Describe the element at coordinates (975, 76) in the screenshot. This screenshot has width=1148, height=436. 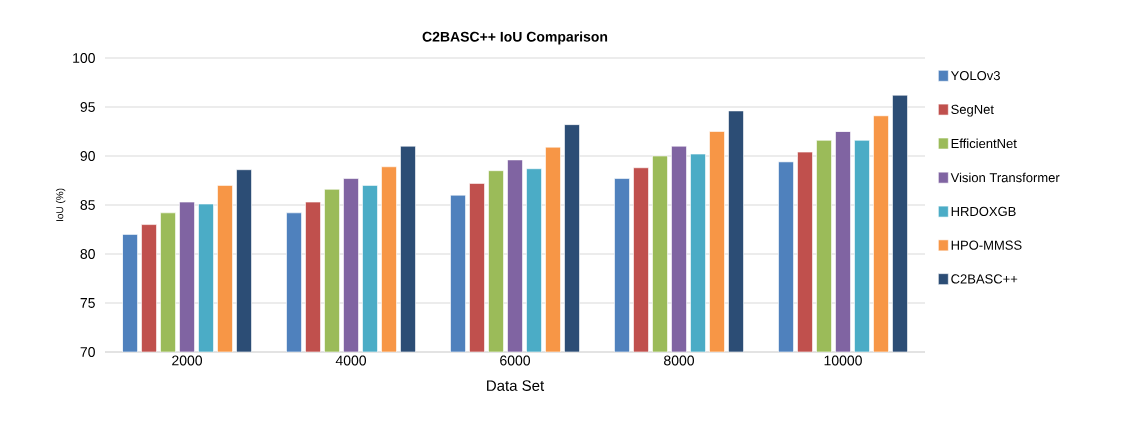
I see `legend-label: YOLOv3` at that location.